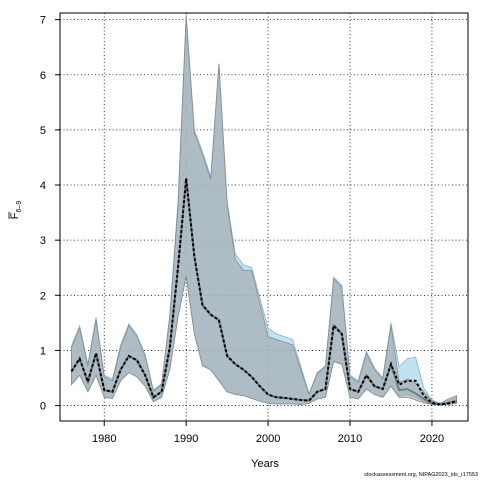 Image resolution: width=480 pixels, height=480 pixels. Describe the element at coordinates (186, 439) in the screenshot. I see `x-tick-label: 1990` at that location.